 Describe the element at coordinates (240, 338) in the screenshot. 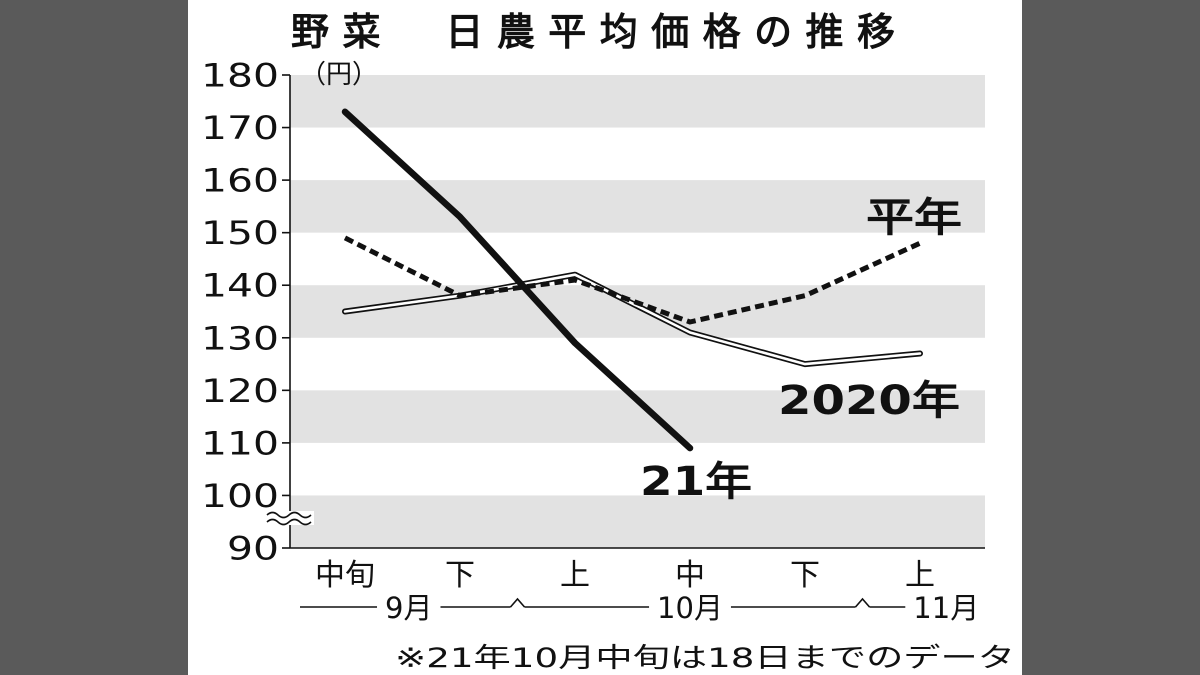

I see `y-tick-label: 130` at that location.